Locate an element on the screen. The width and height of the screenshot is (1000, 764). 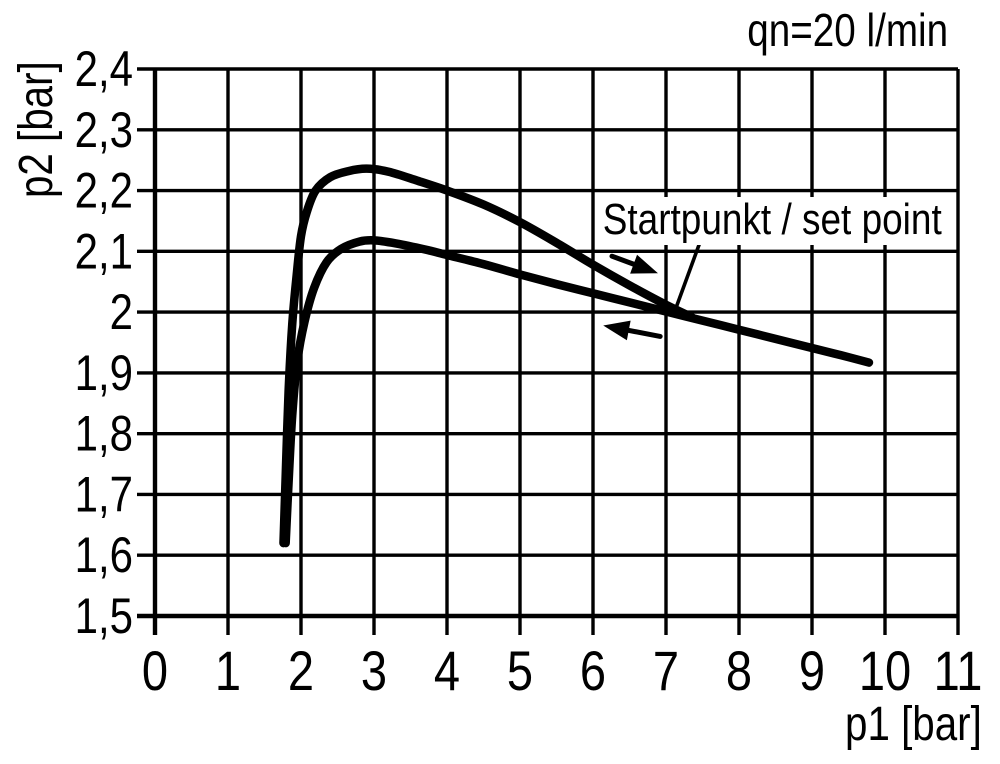
x-tick-label: 7 is located at coordinates (666, 670).